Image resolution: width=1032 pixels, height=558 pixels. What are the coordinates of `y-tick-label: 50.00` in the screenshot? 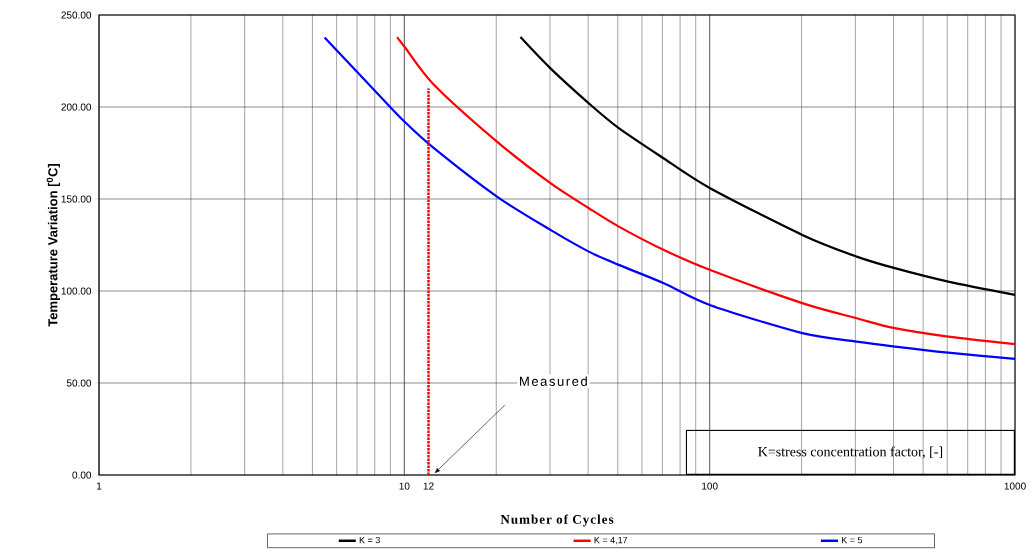 It's located at (79, 383).